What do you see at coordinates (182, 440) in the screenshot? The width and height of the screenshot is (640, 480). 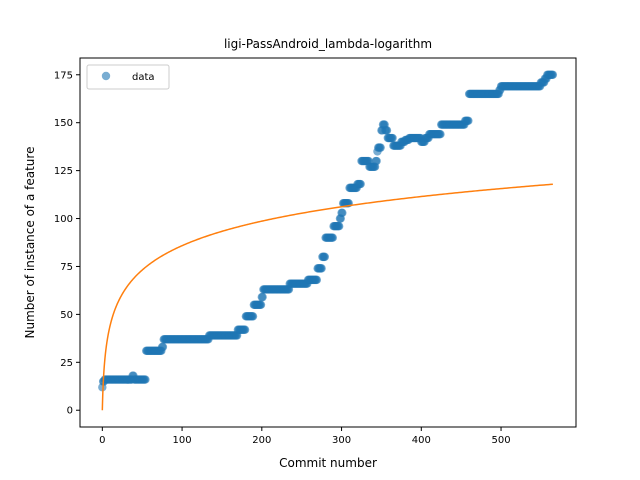 I see `x-tick-label: 100` at bounding box center [182, 440].